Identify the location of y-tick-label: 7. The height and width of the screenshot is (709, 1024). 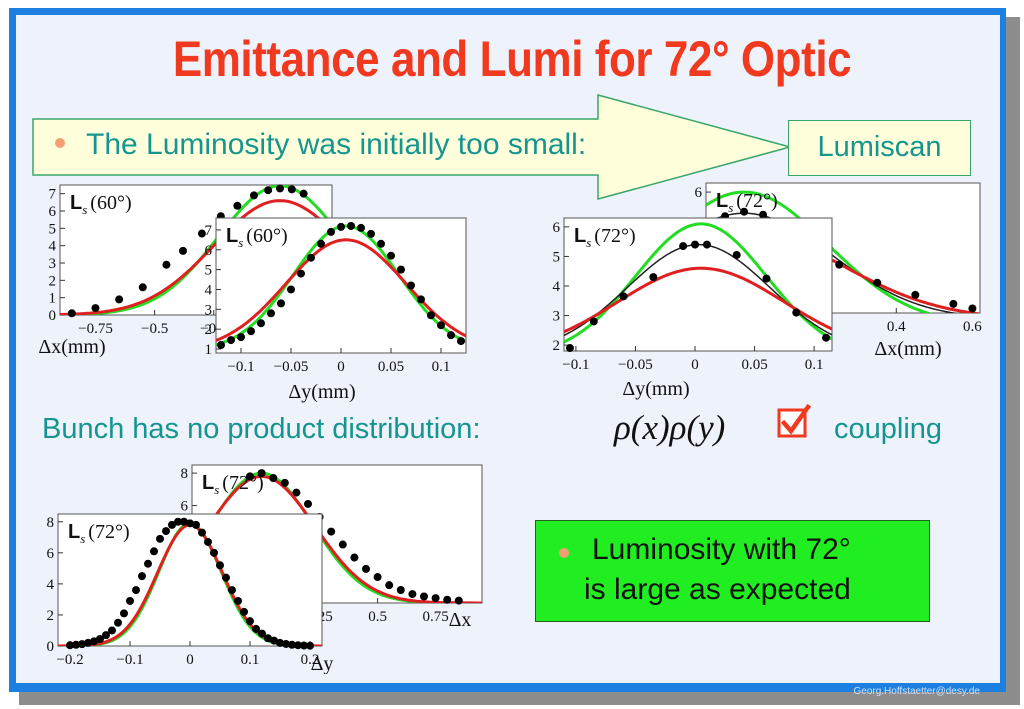
(209, 231).